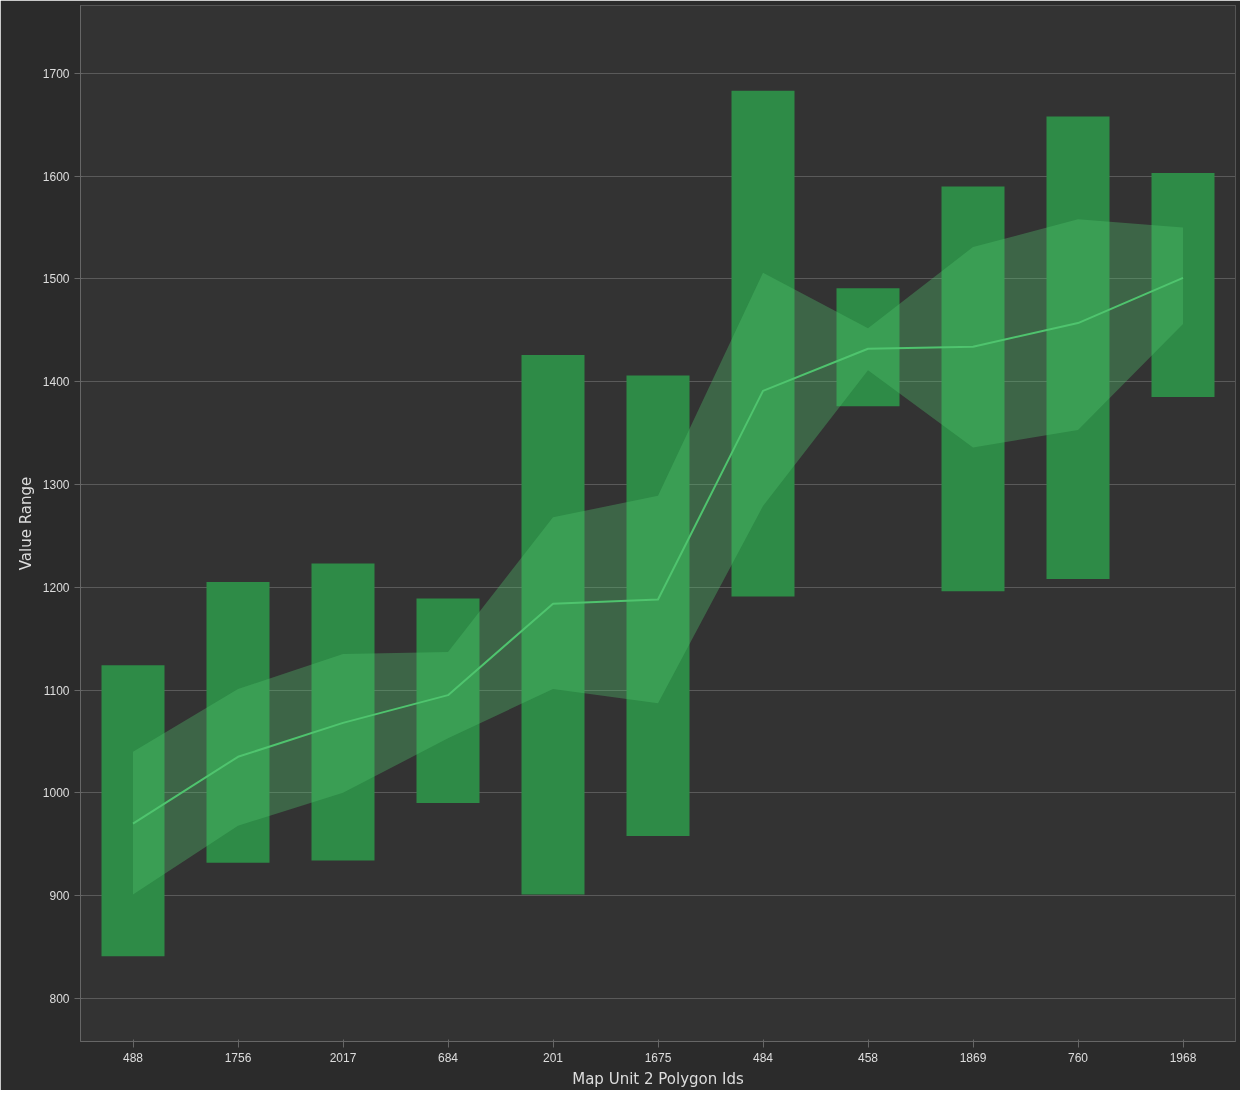 The width and height of the screenshot is (1250, 1097). What do you see at coordinates (868, 1057) in the screenshot?
I see `x-tick-label: 458` at bounding box center [868, 1057].